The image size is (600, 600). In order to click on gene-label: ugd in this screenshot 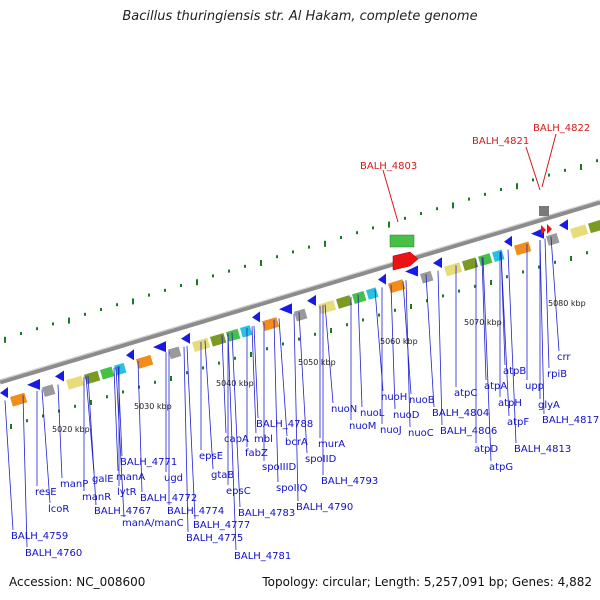, I will do `click(173, 478)`.